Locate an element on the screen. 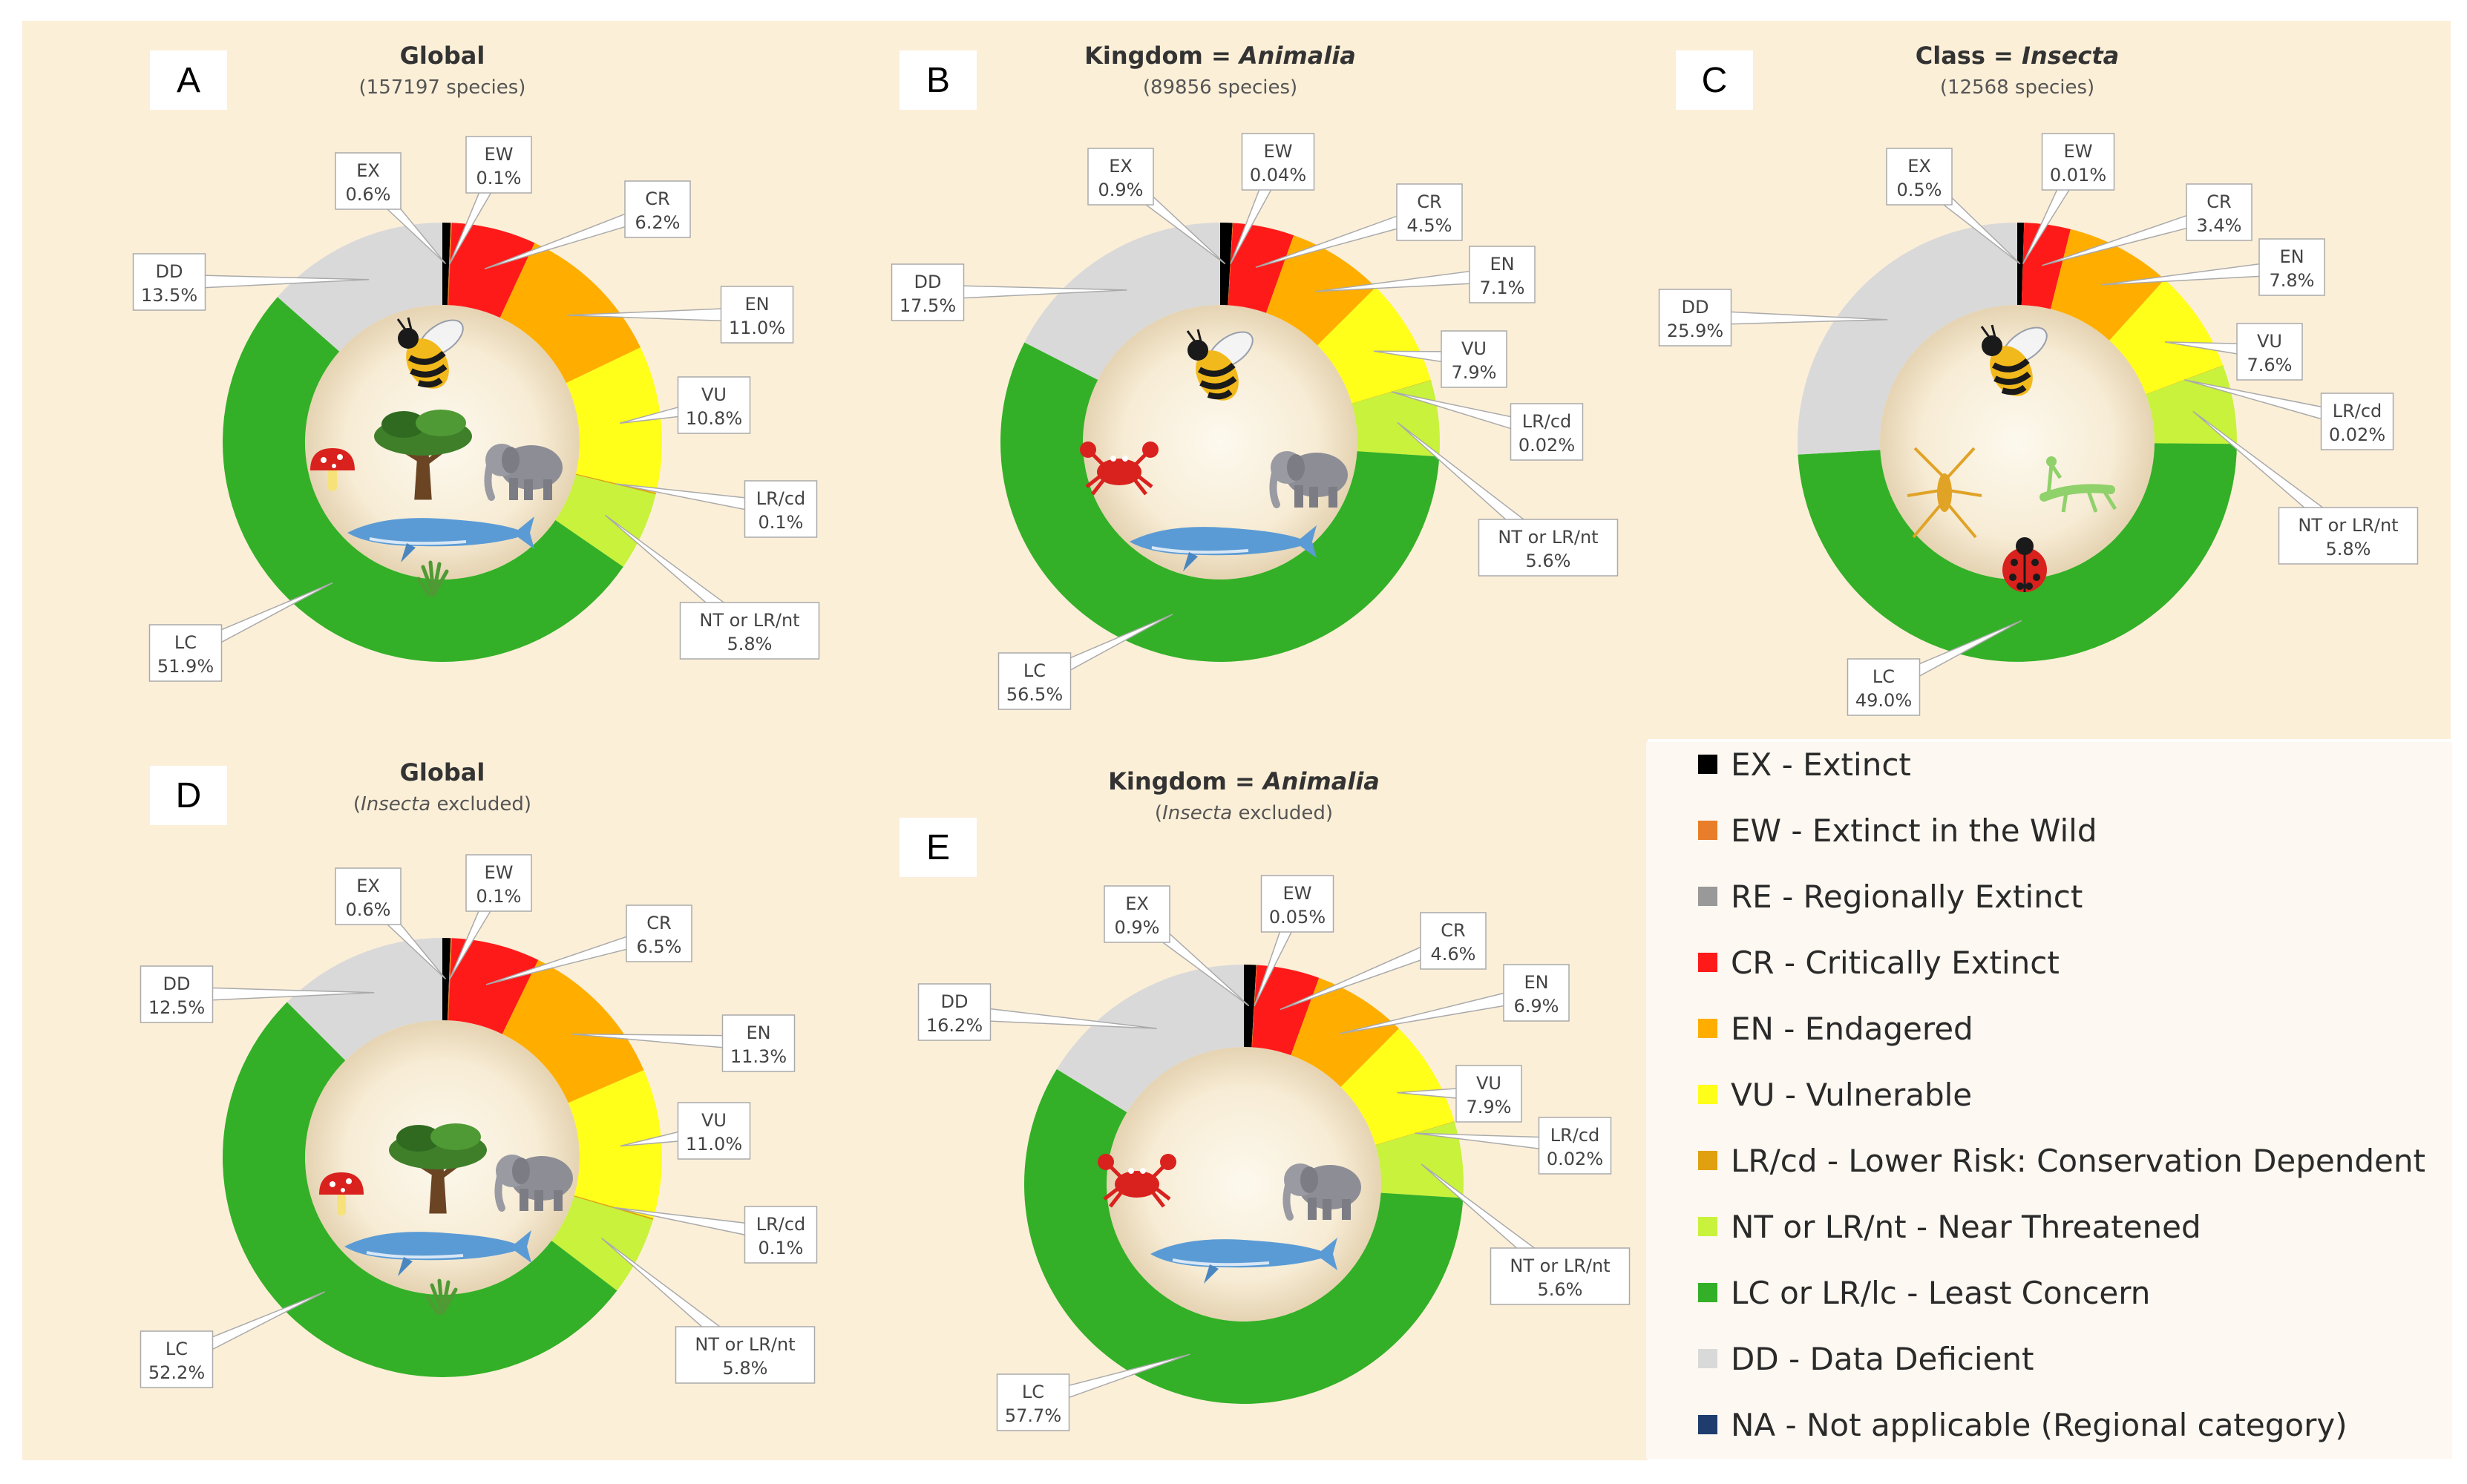  callout-percent: 5.8% is located at coordinates (2348, 549).